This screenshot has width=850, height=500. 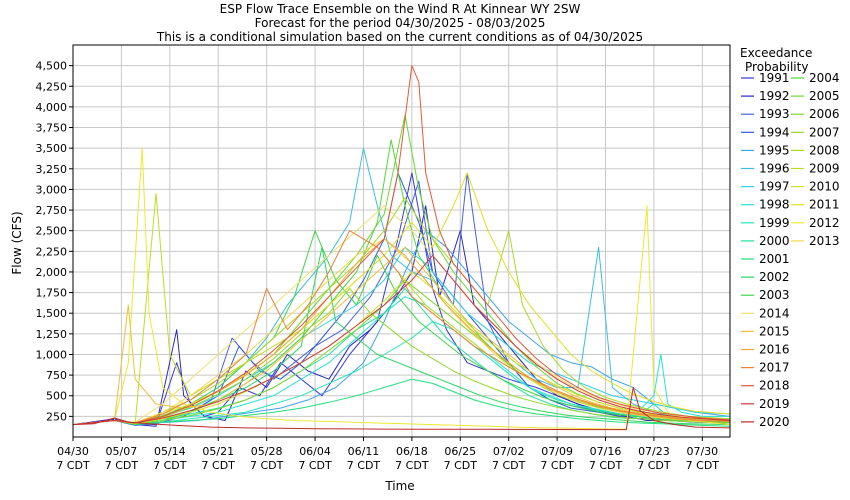 I want to click on legend-label-2017: 2017, so click(x=774, y=368).